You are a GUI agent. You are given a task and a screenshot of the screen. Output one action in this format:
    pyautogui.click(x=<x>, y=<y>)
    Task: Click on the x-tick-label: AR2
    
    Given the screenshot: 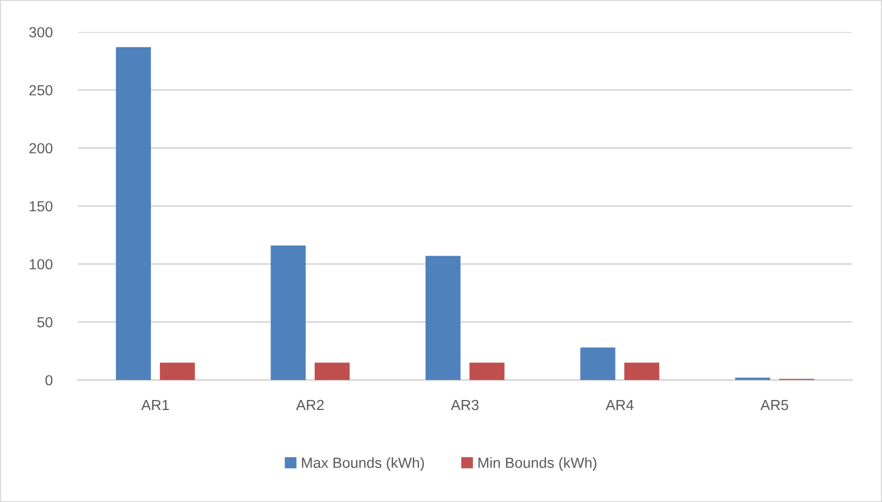 What is the action you would take?
    pyautogui.click(x=310, y=405)
    